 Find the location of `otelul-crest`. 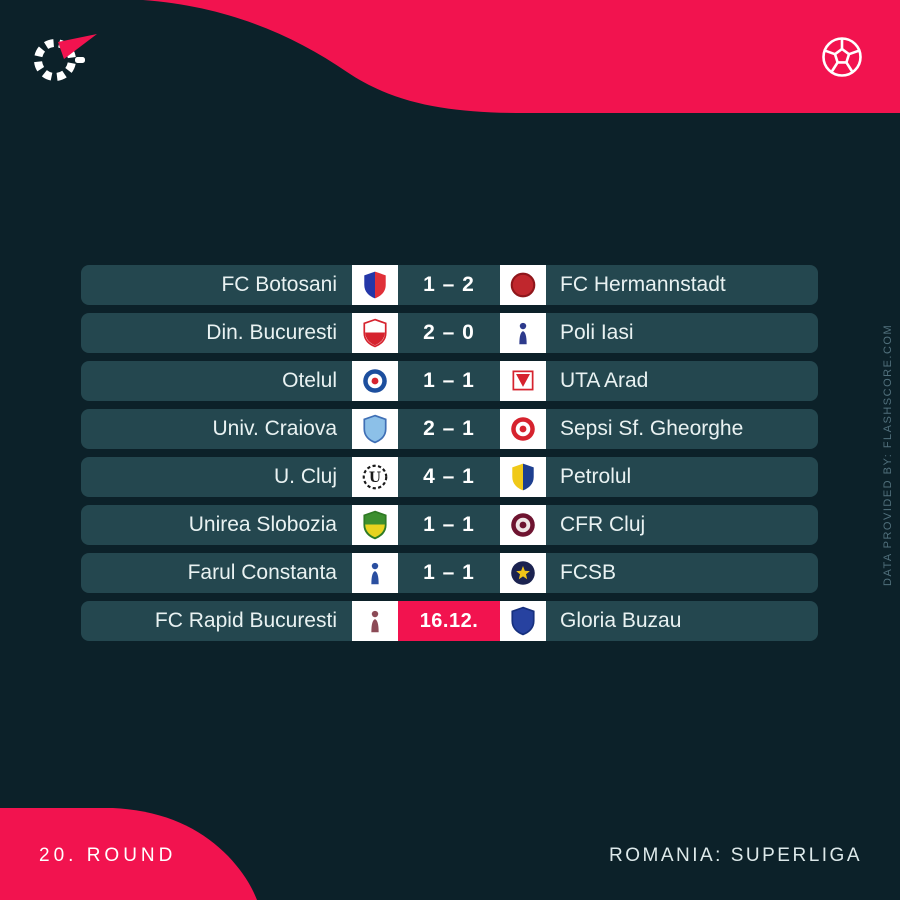

otelul-crest is located at coordinates (375, 381).